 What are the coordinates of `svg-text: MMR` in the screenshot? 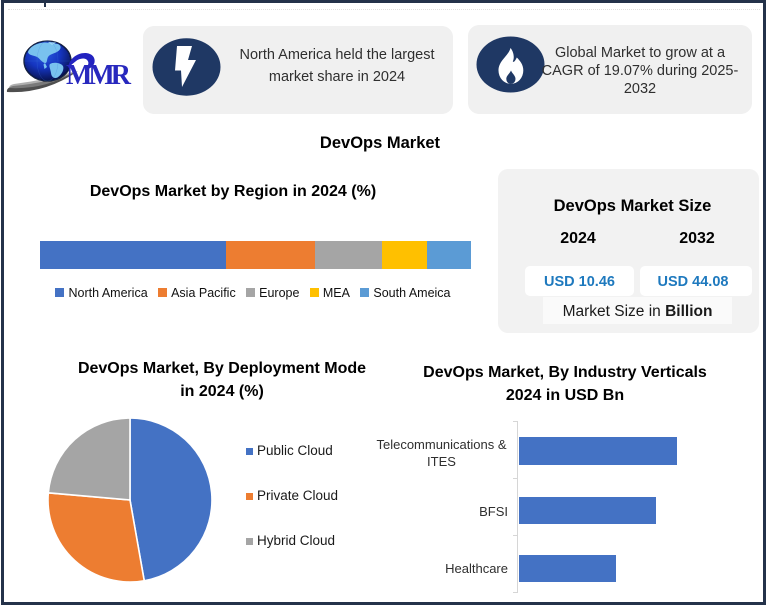 It's located at (99, 75).